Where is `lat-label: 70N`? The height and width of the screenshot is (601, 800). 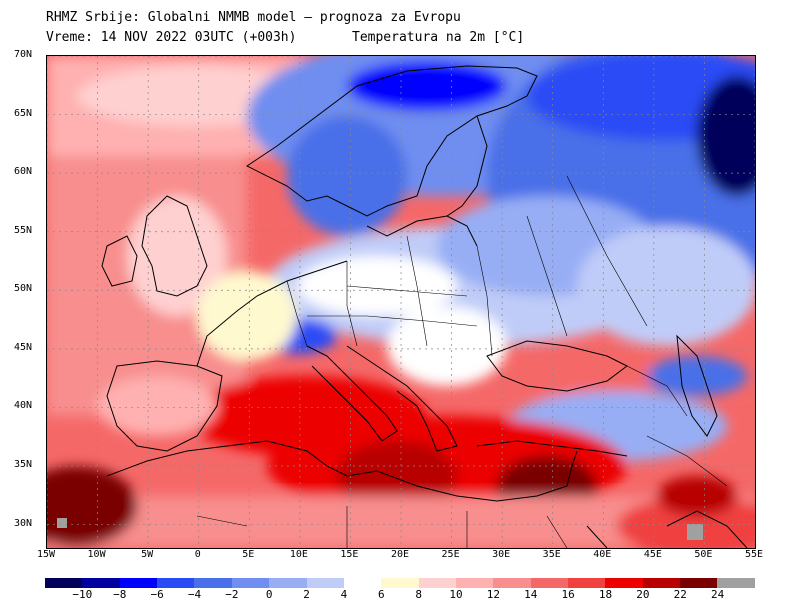
lat-label: 70N is located at coordinates (23, 54).